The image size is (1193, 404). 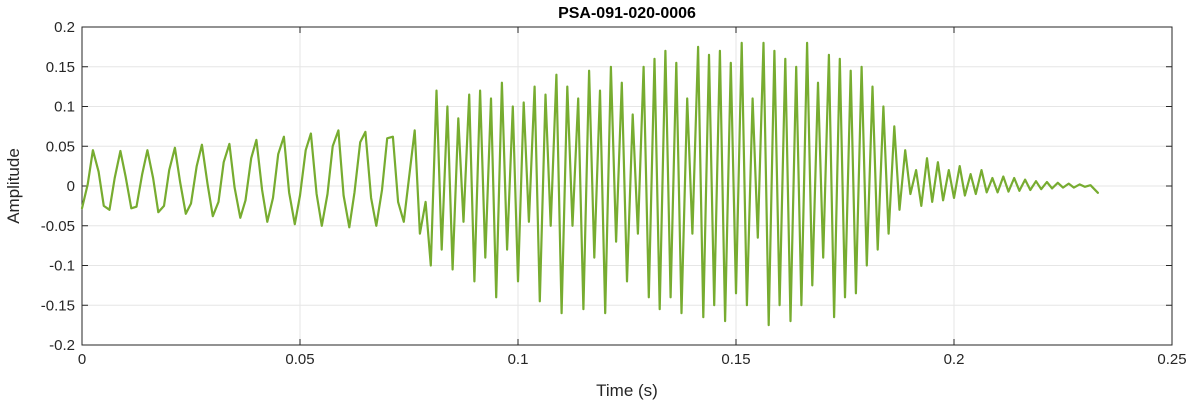 I want to click on y-tick-label: 0.05, so click(x=60, y=146).